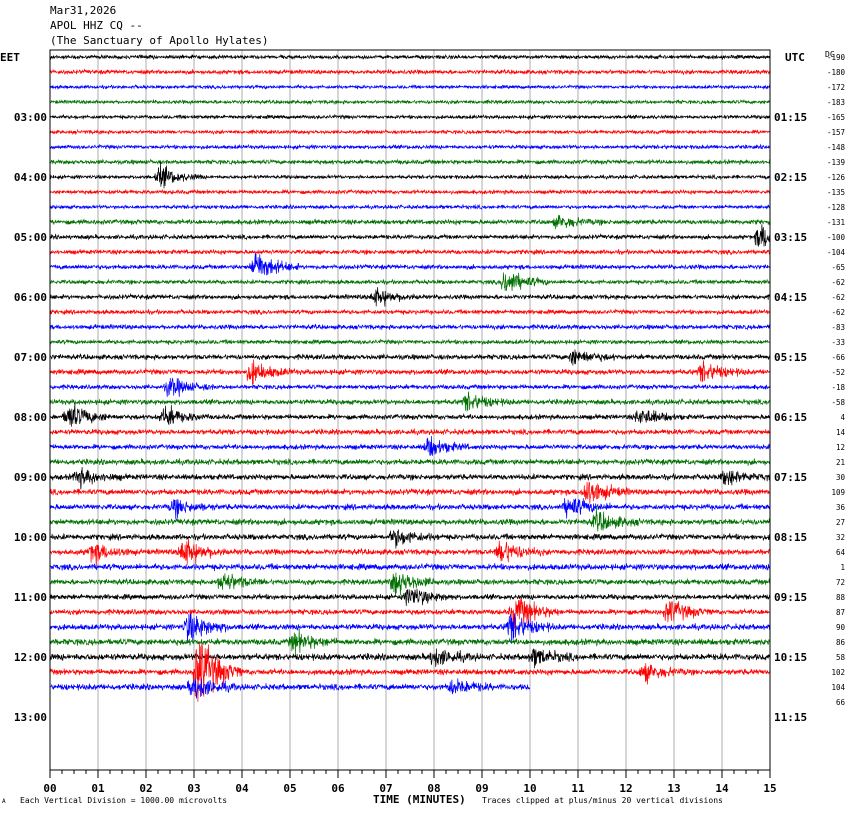 This screenshot has width=850, height=814. What do you see at coordinates (830, 54) in the screenshot?
I see `dc-label: DC` at bounding box center [830, 54].